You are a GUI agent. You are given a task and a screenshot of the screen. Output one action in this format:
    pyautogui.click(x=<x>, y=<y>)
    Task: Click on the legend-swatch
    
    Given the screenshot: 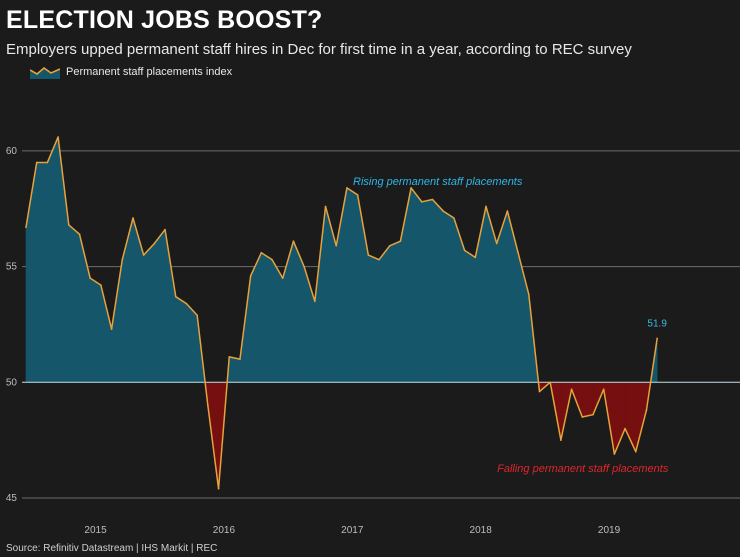 What is the action you would take?
    pyautogui.click(x=45, y=72)
    